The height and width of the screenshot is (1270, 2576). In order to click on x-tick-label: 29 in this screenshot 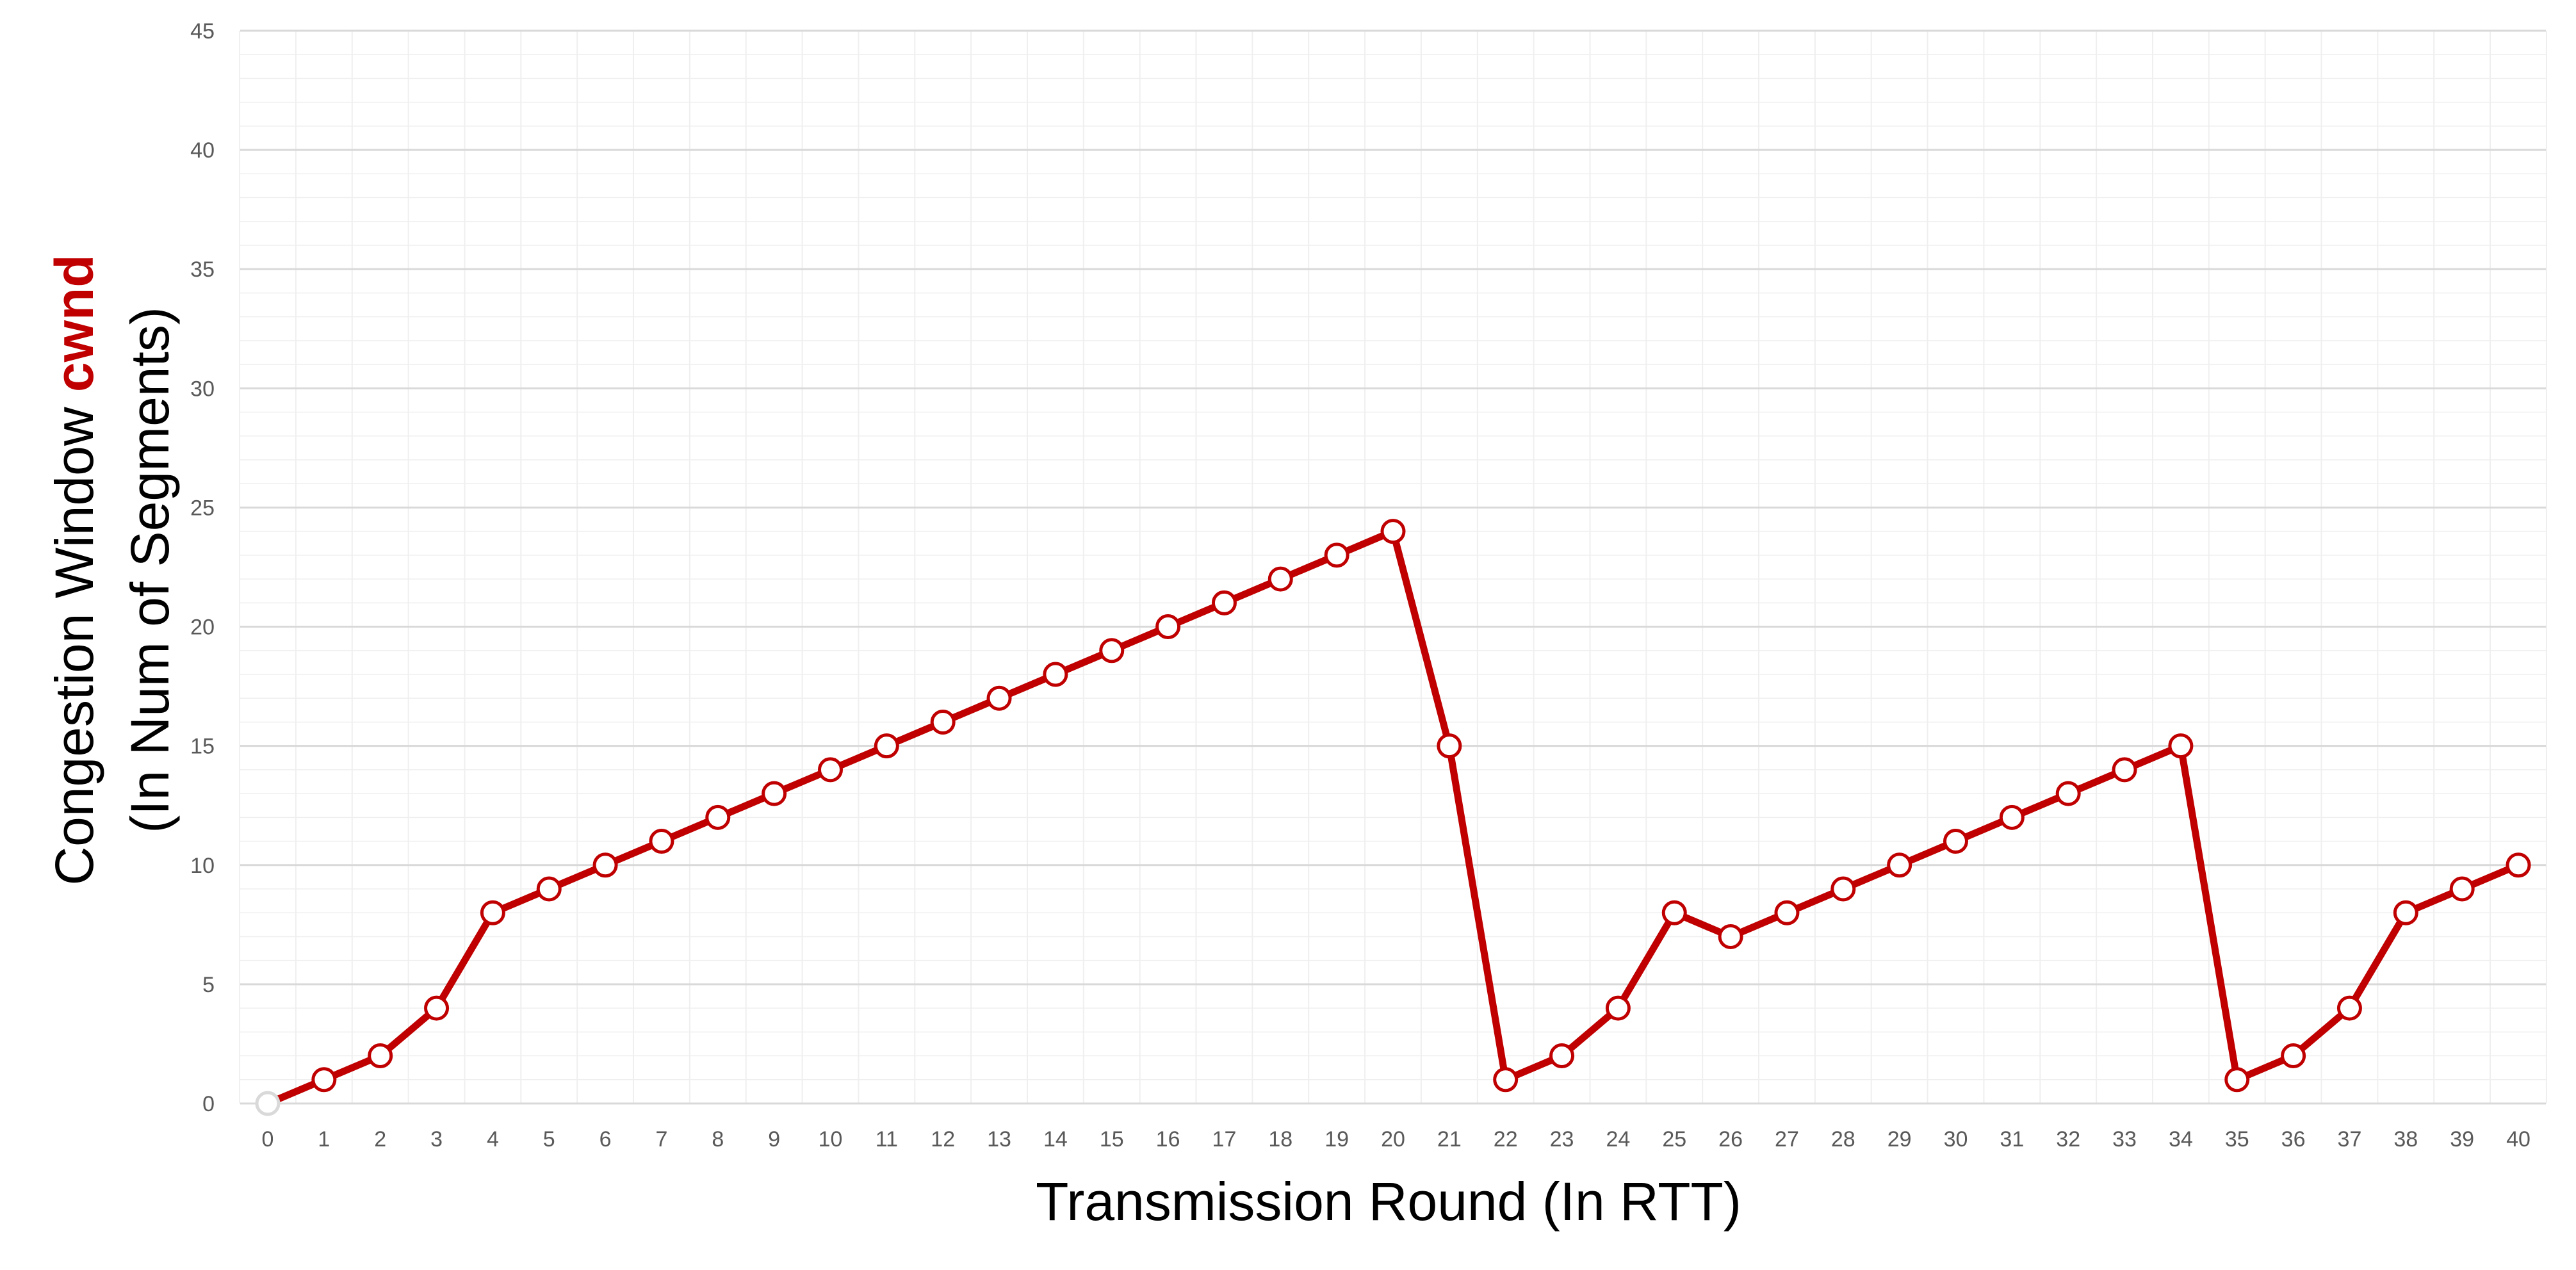, I will do `click(1899, 1139)`.